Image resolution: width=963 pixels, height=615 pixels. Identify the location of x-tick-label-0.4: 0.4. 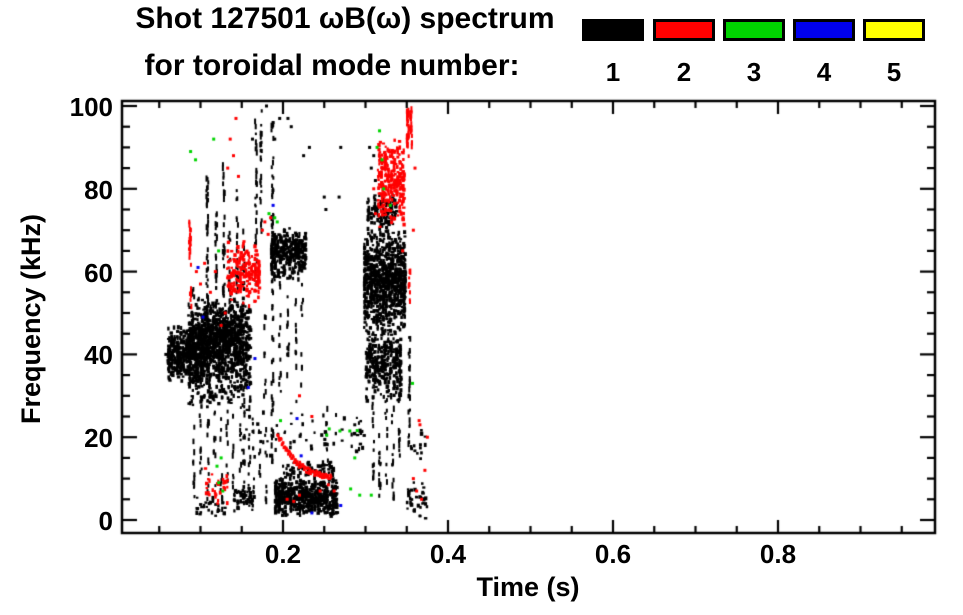
(448, 554).